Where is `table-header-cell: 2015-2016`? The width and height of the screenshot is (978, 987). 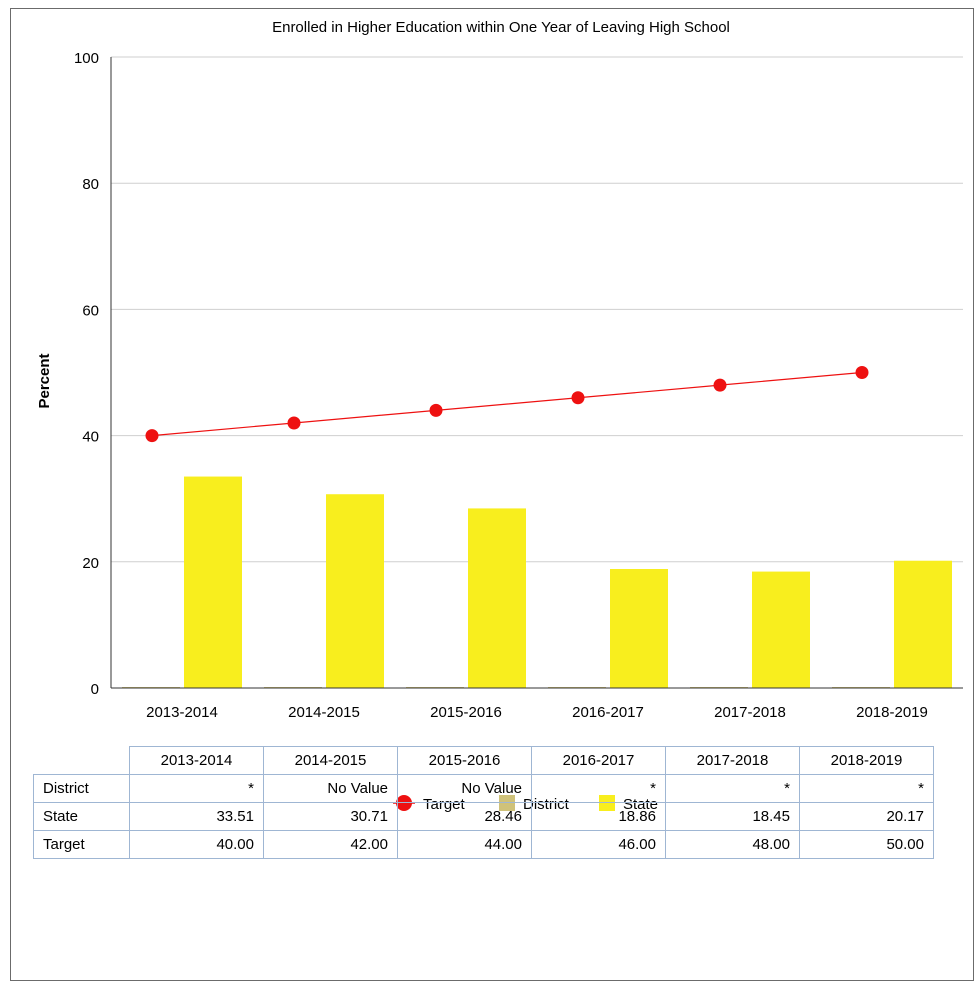
table-header-cell: 2015-2016 is located at coordinates (464, 760).